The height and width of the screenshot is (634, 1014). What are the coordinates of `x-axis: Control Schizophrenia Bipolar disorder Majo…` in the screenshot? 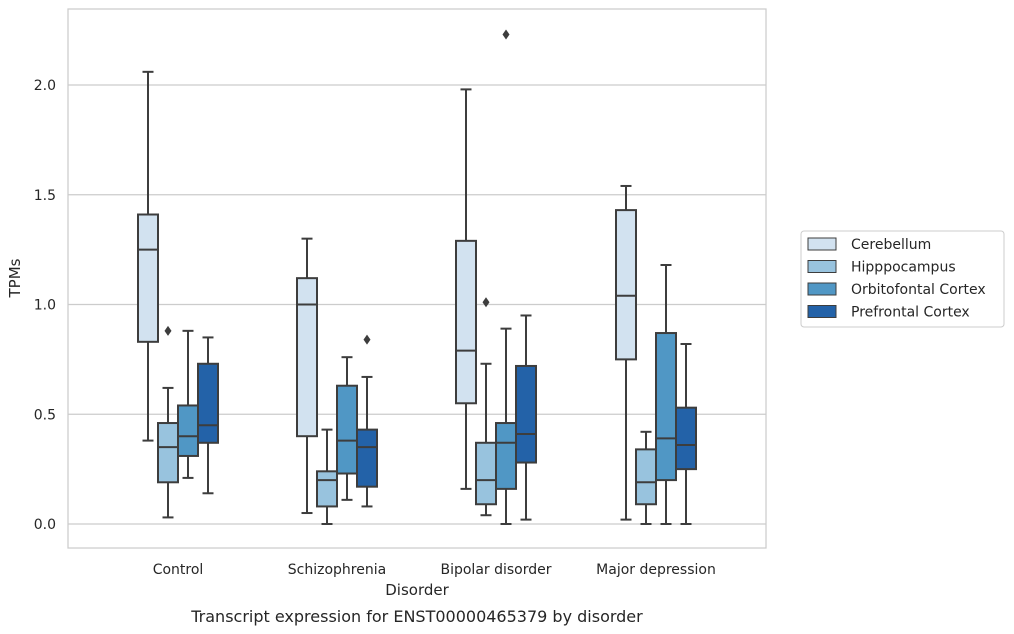 It's located at (434, 570).